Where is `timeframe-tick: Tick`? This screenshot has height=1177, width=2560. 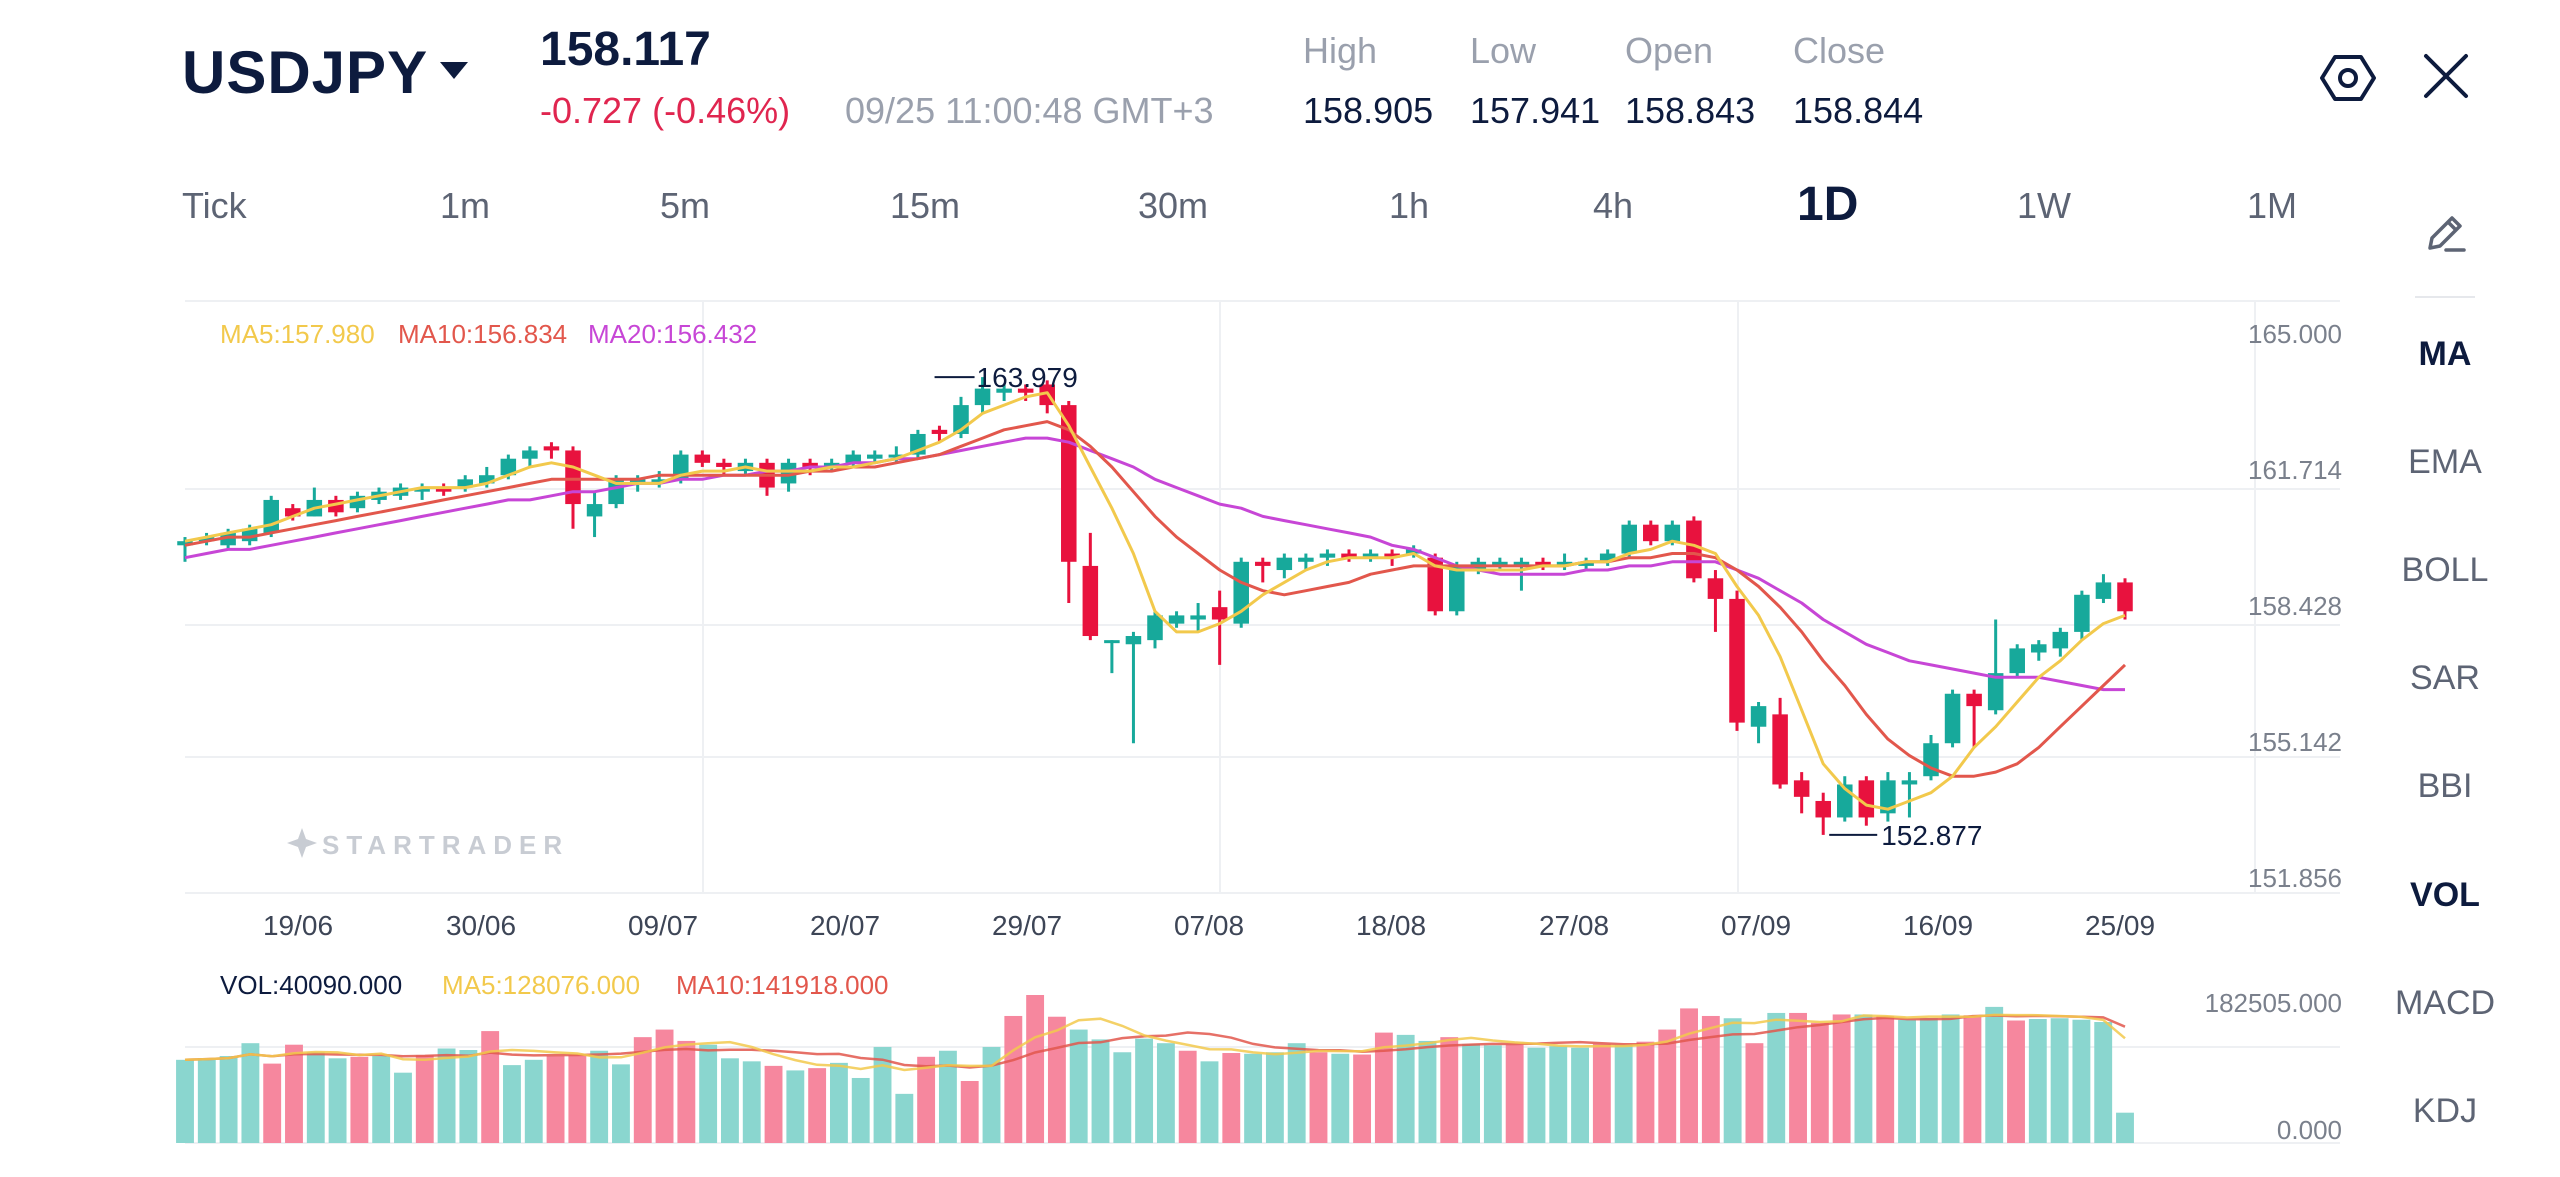 timeframe-tick: Tick is located at coordinates (214, 205).